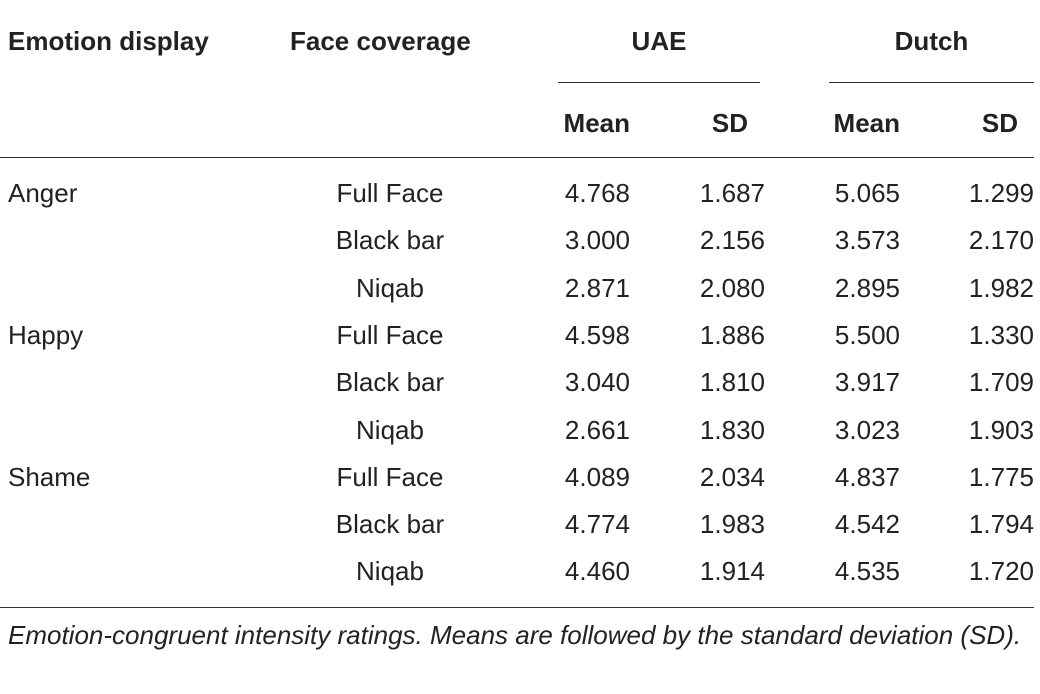 Image resolution: width=1040 pixels, height=694 pixels. What do you see at coordinates (867, 430) in the screenshot?
I see `cell-dutch-mean: 3.023` at bounding box center [867, 430].